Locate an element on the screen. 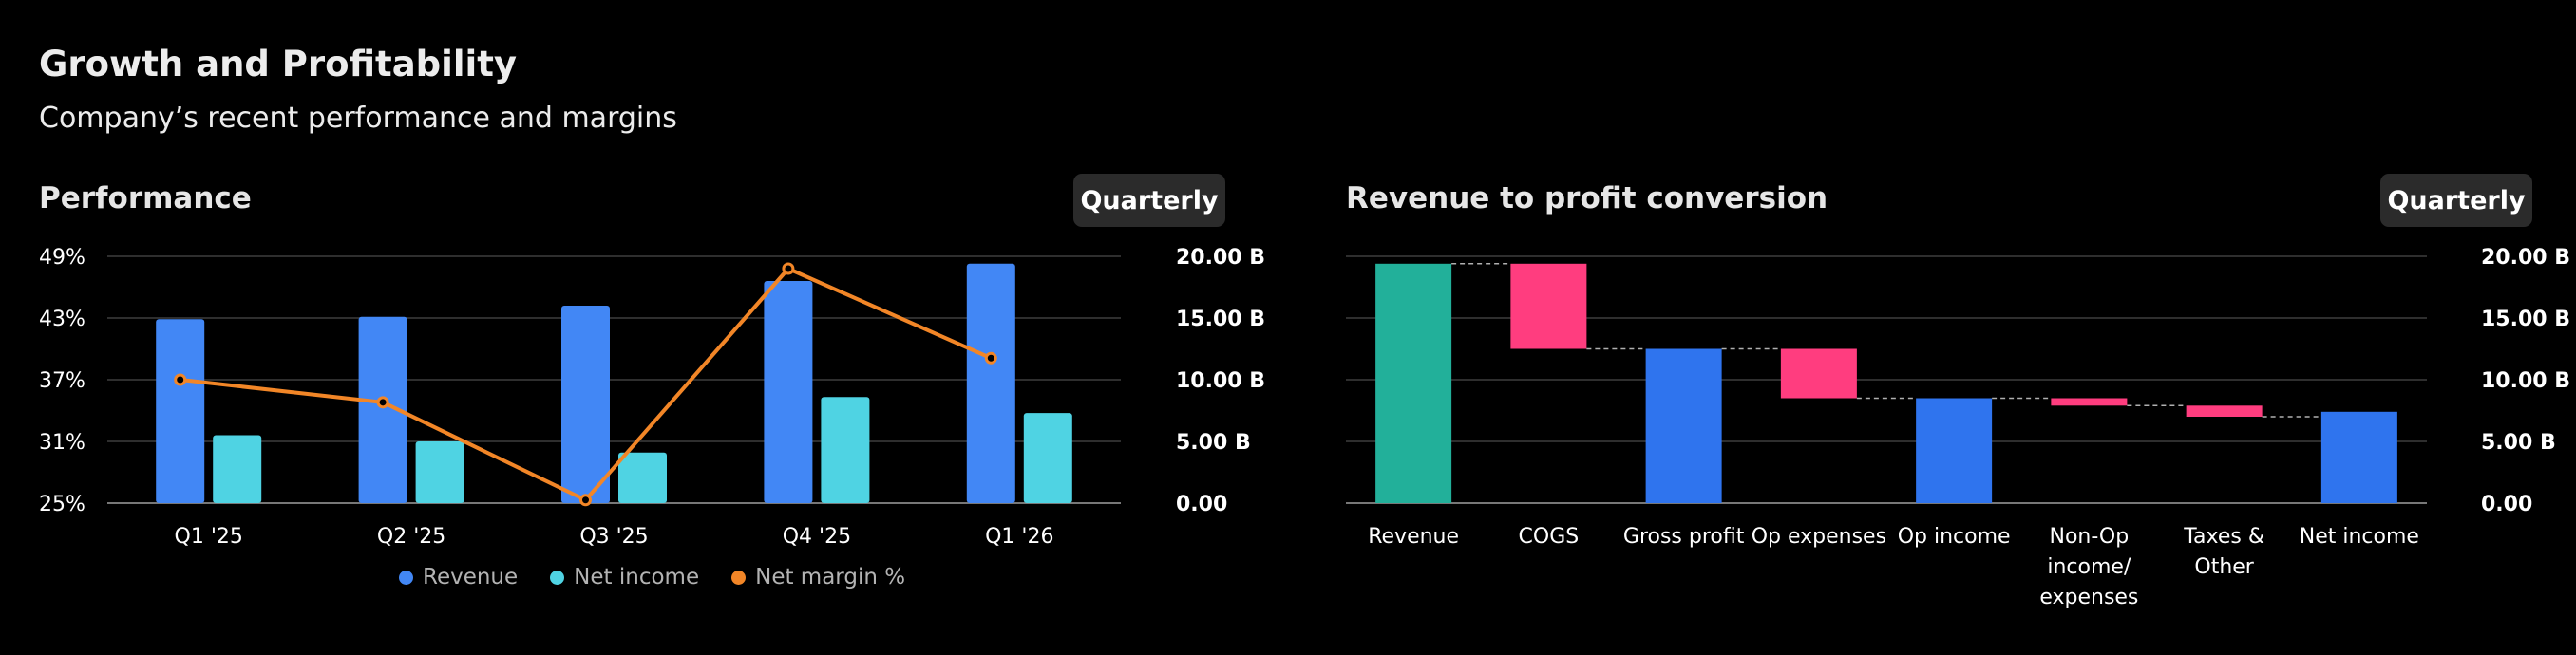 The height and width of the screenshot is (655, 2576). perf-left-tick: 43% is located at coordinates (62, 319).